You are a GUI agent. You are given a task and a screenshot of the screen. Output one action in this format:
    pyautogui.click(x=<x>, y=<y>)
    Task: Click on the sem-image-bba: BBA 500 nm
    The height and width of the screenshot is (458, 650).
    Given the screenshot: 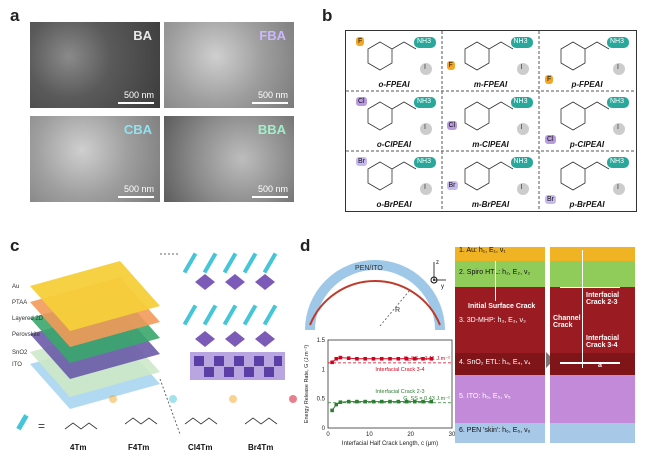 What is the action you would take?
    pyautogui.click(x=229, y=159)
    